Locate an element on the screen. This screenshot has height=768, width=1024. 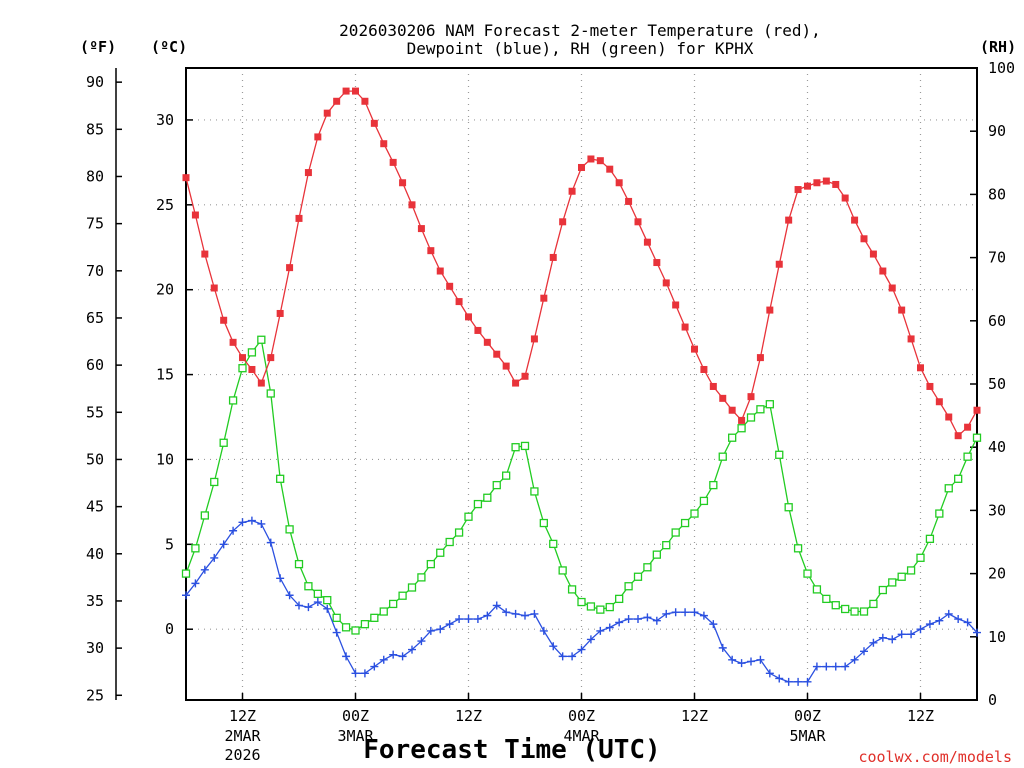
time-tick-label: 12Z is located at coordinates (920, 716).